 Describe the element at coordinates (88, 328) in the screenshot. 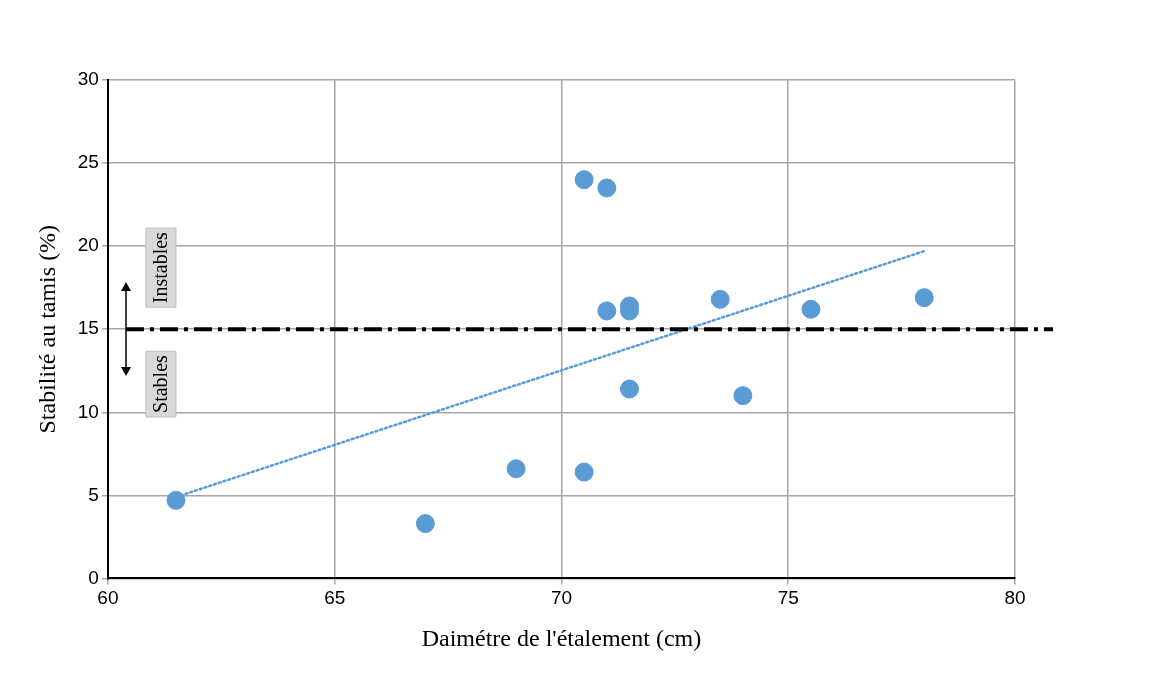

I see `y-tick-label: 15` at that location.